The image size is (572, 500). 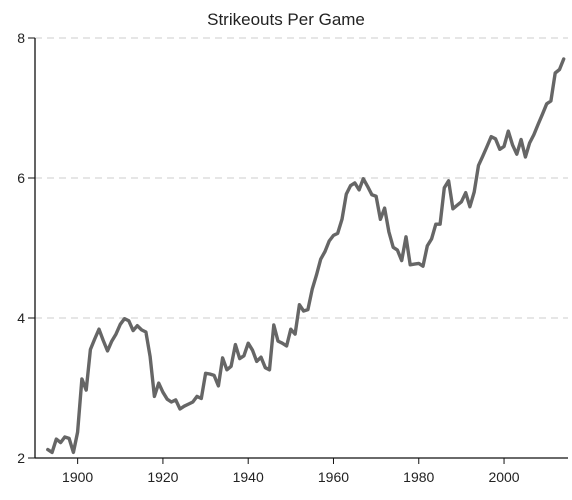 What do you see at coordinates (77, 477) in the screenshot?
I see `x-tick-label-1900: 1900` at bounding box center [77, 477].